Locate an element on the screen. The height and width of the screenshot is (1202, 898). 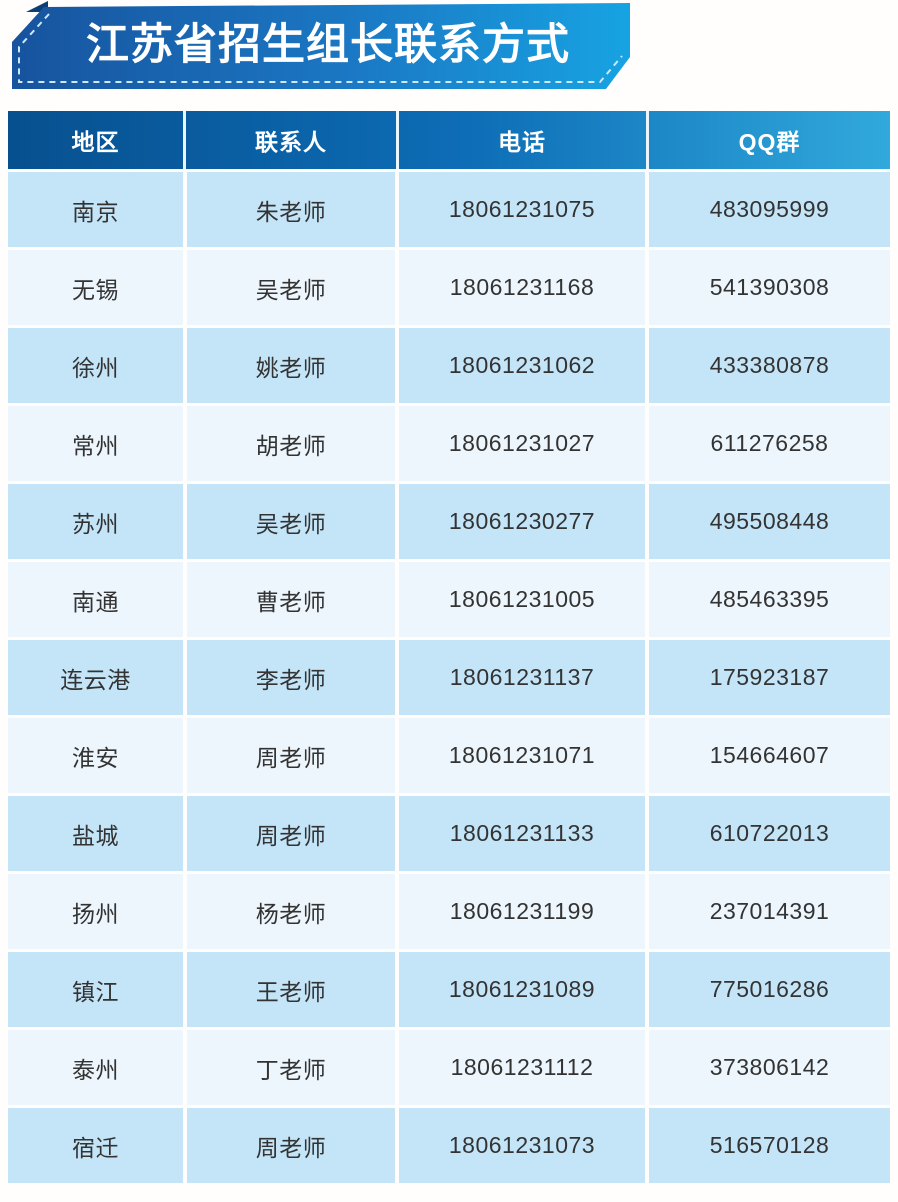
table-row: 连云港 李老师 18061231137 175923187 is located at coordinates (449, 677).